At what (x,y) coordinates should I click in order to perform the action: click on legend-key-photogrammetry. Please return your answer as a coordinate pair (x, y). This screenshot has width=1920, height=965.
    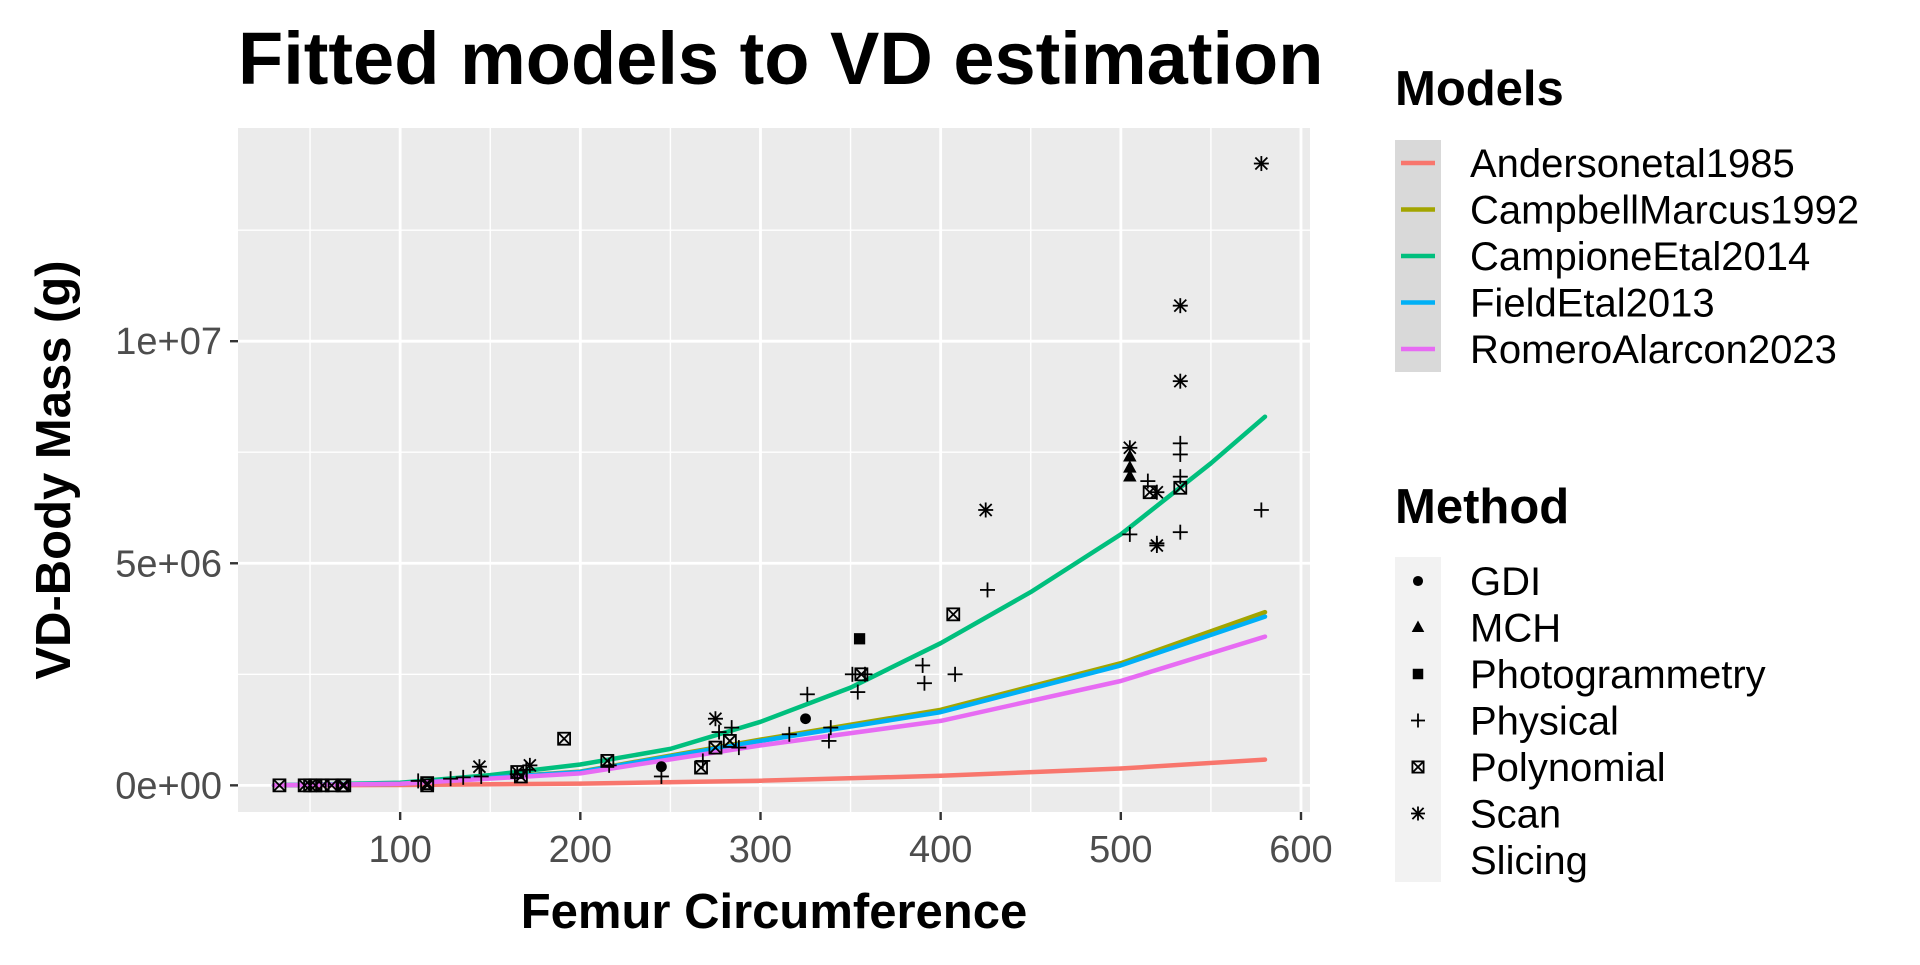
    Looking at the image, I should click on (1418, 674).